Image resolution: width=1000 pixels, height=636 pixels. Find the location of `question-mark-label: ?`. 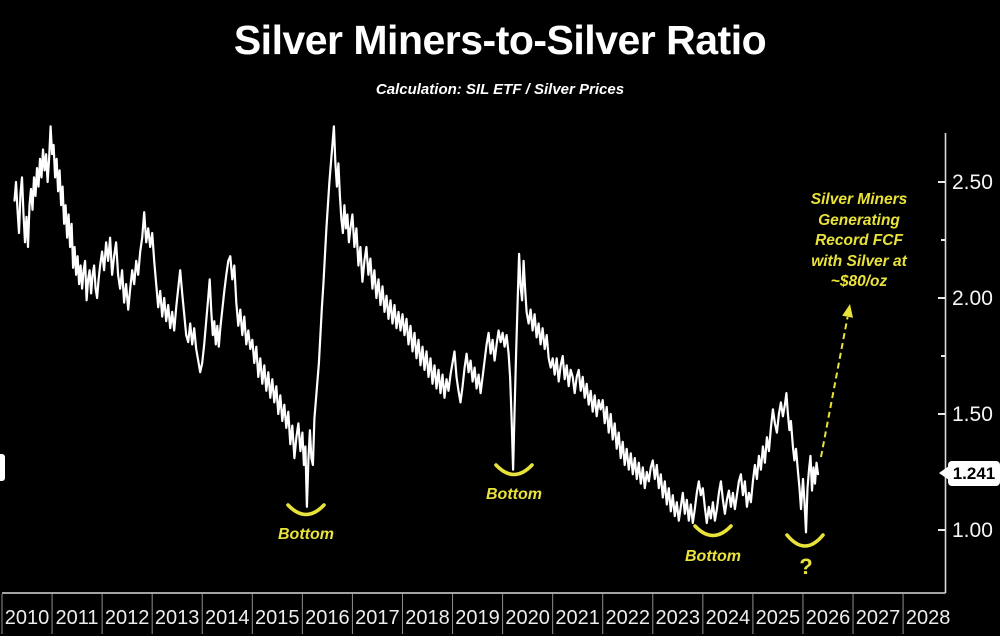

question-mark-label: ? is located at coordinates (805, 566).